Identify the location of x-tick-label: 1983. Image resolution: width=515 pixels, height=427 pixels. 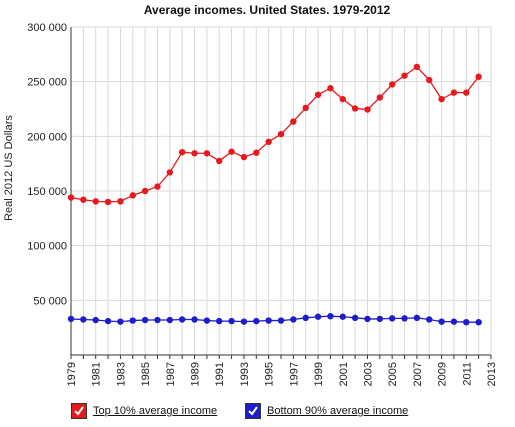
(121, 374).